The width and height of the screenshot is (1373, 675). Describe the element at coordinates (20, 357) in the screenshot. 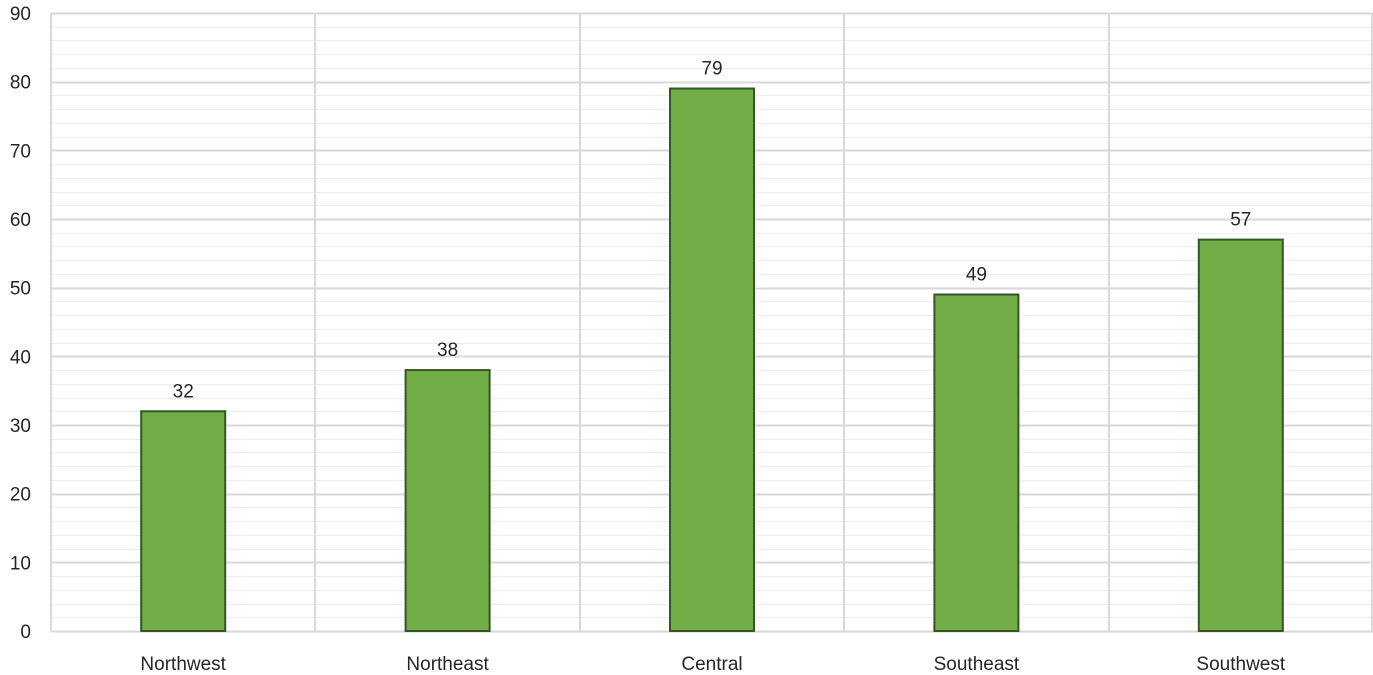

I see `y-tick-label: 40` at that location.